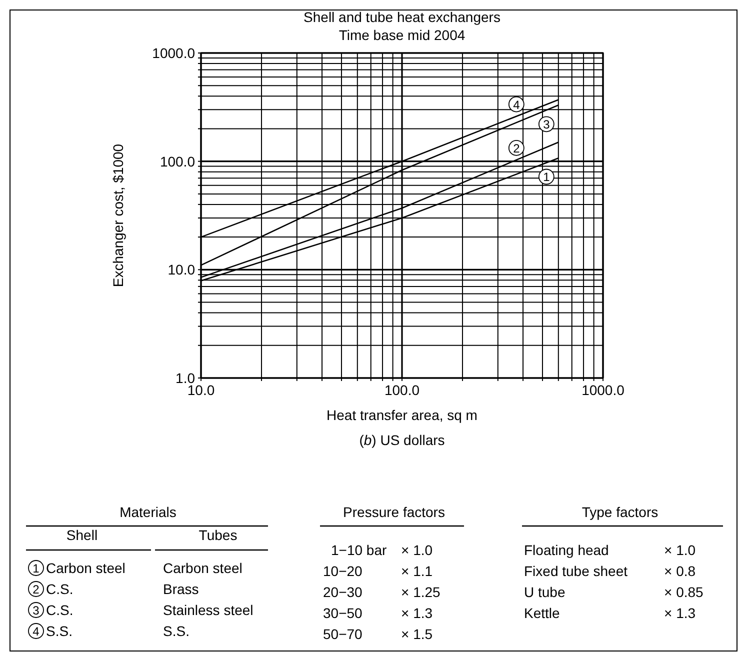  I want to click on series-label: 1, so click(546, 177).